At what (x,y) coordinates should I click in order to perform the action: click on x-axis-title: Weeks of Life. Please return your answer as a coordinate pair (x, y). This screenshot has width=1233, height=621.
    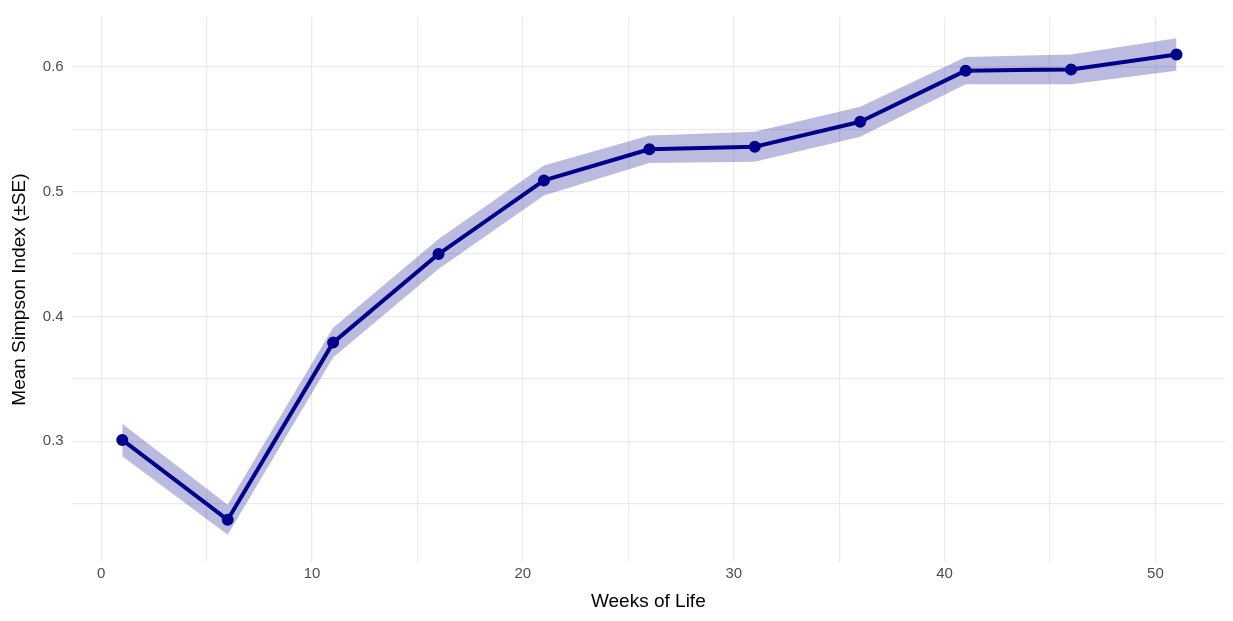
    Looking at the image, I should click on (648, 600).